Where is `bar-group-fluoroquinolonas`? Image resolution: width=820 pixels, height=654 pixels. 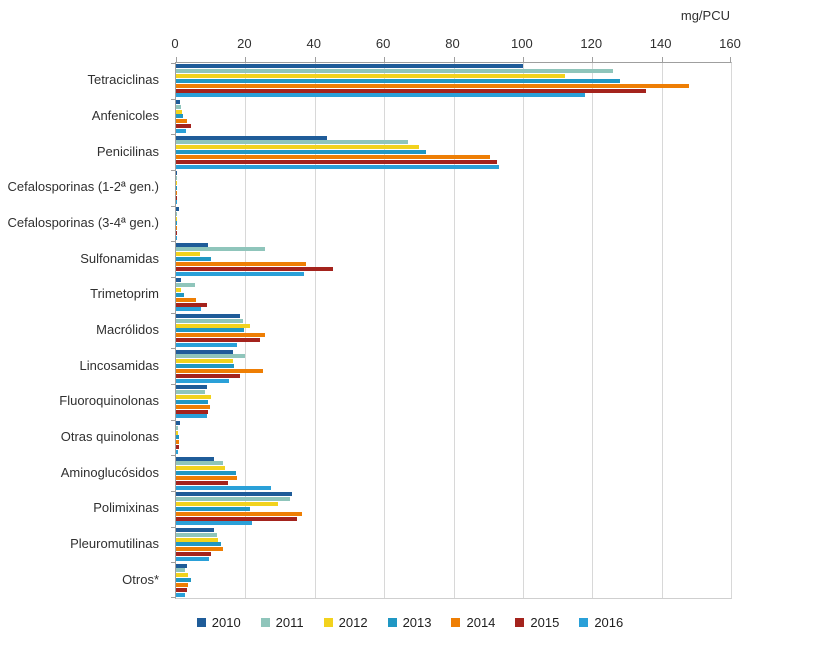
bar-group-fluoroquinolonas is located at coordinates (453, 402).